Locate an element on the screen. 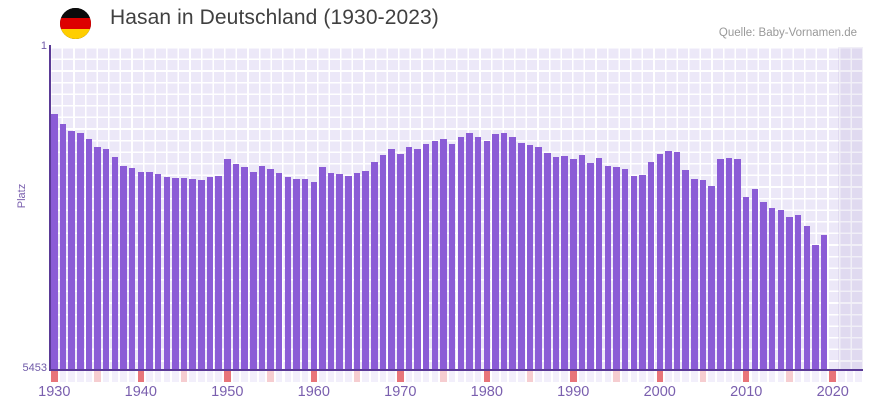 This screenshot has width=873, height=412. x-axis-labels: 1930 1940 1950 1960 1970 1980 1990 2000 2010 2020 is located at coordinates (436, 395).